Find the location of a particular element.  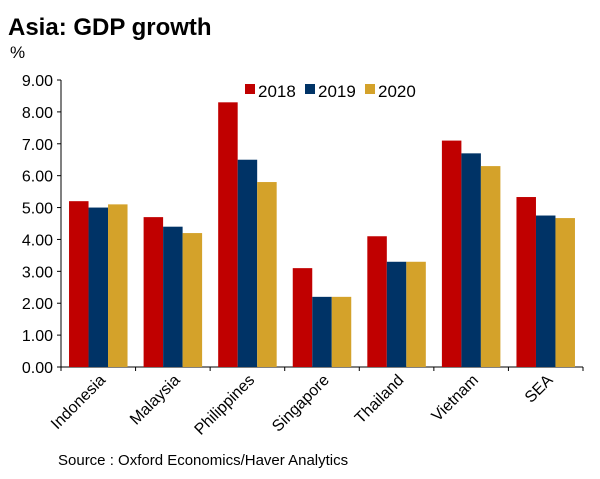

y-tick-label: 5.00 is located at coordinates (37, 209).